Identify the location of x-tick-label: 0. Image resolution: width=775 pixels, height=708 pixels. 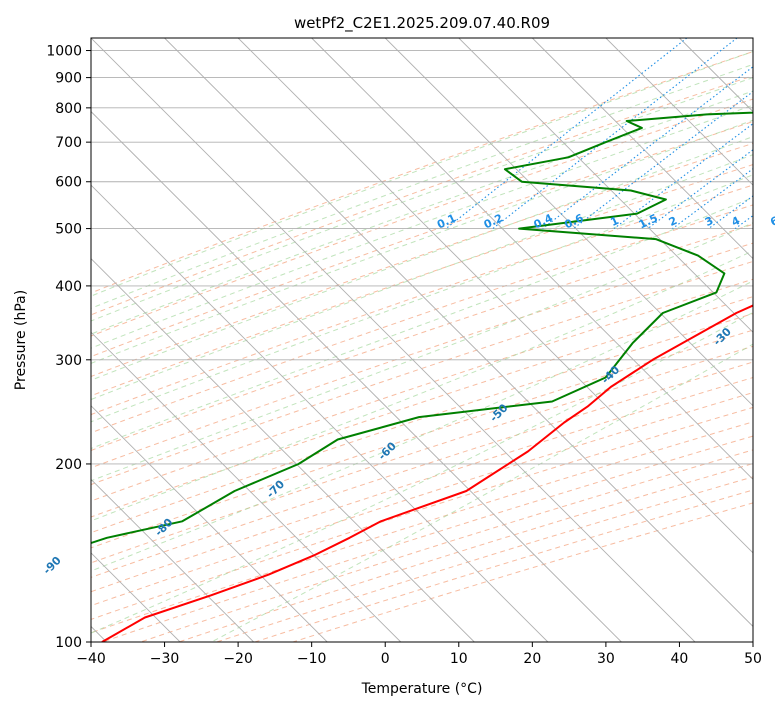
(385, 659).